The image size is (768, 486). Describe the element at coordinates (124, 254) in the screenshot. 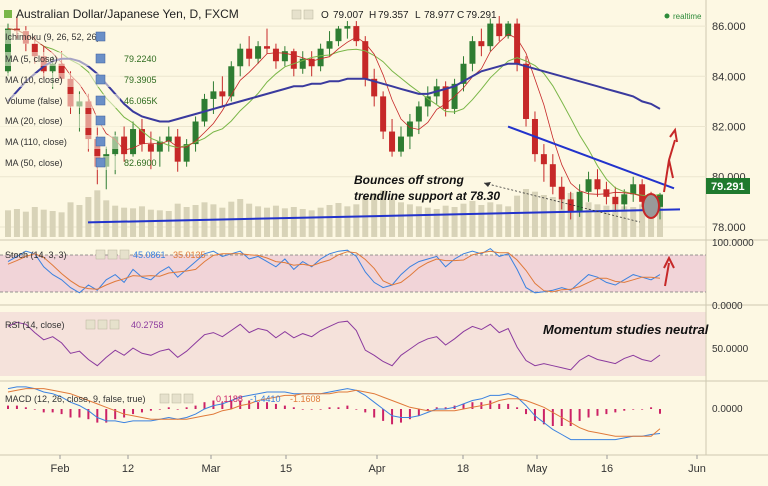

I see `stoch-close-button` at that location.